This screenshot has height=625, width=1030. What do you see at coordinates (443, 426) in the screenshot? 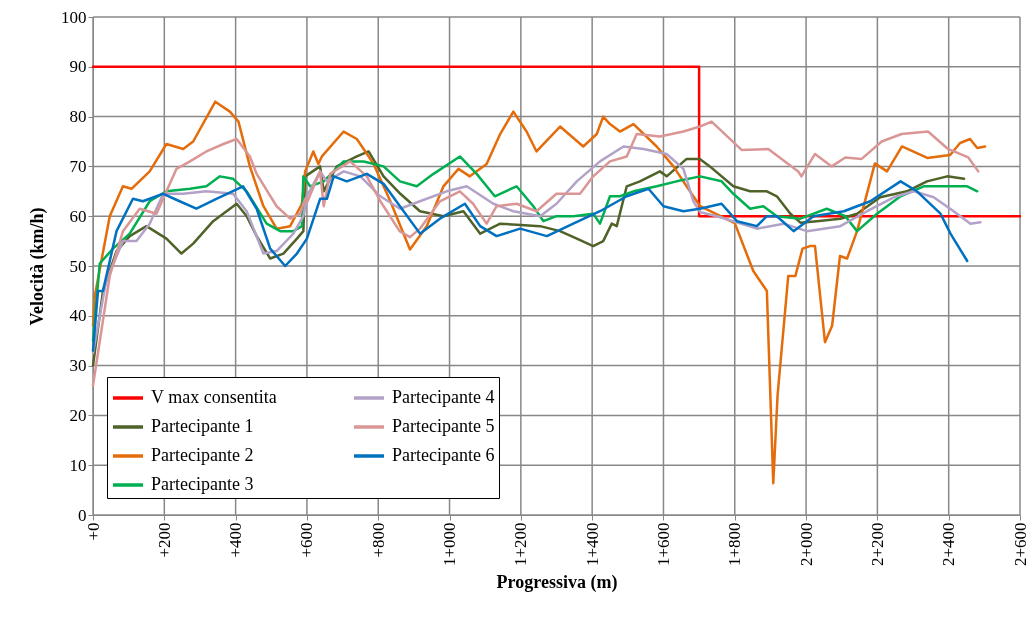
I see `legend-label: Partecipante 5` at bounding box center [443, 426].